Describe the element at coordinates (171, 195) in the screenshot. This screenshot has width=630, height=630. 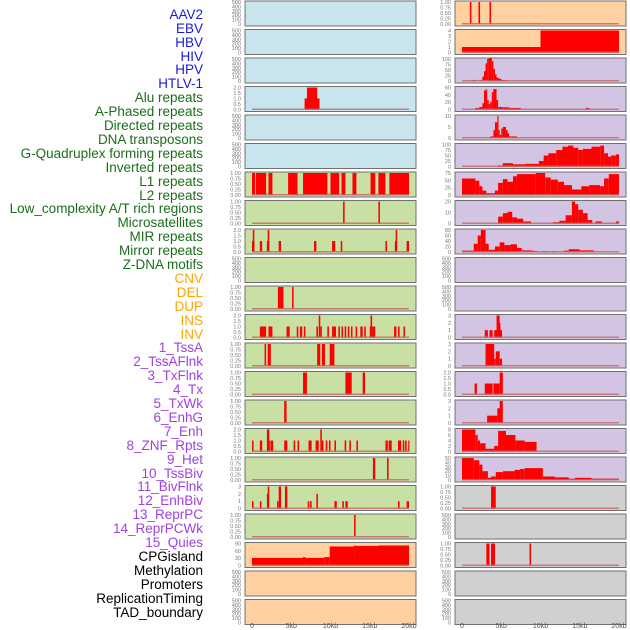
I see `track-label: L2 repeats` at that location.